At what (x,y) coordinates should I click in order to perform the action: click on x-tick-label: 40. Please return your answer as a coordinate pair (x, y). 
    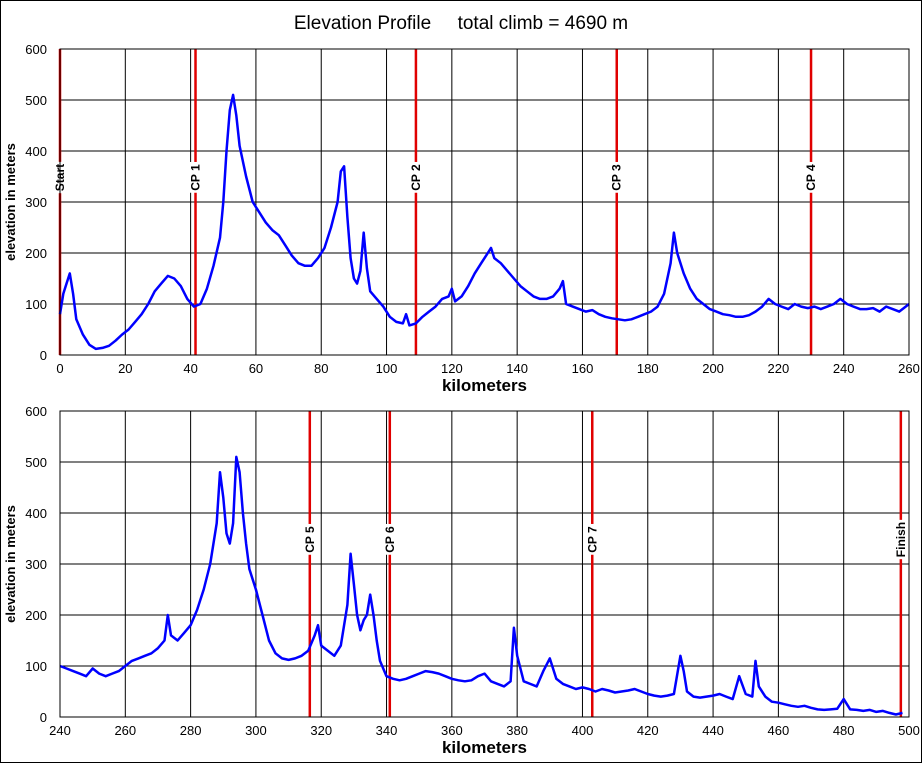
    Looking at the image, I should click on (190, 368).